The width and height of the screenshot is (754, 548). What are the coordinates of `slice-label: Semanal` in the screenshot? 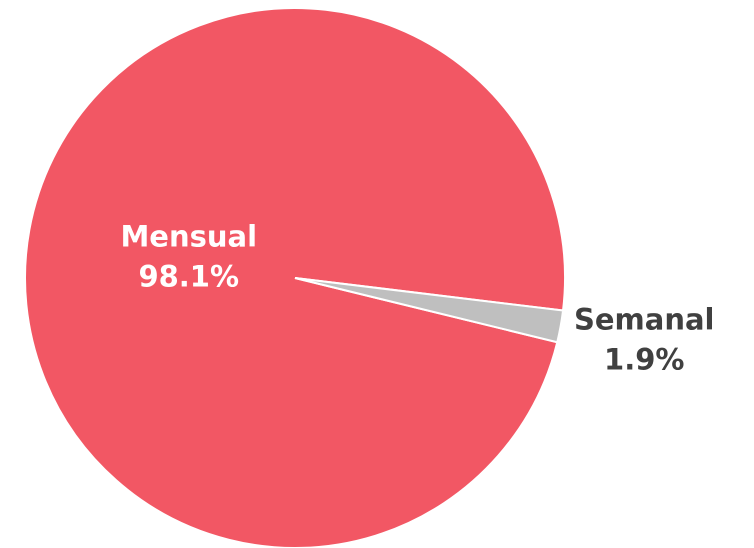 It's located at (644, 320).